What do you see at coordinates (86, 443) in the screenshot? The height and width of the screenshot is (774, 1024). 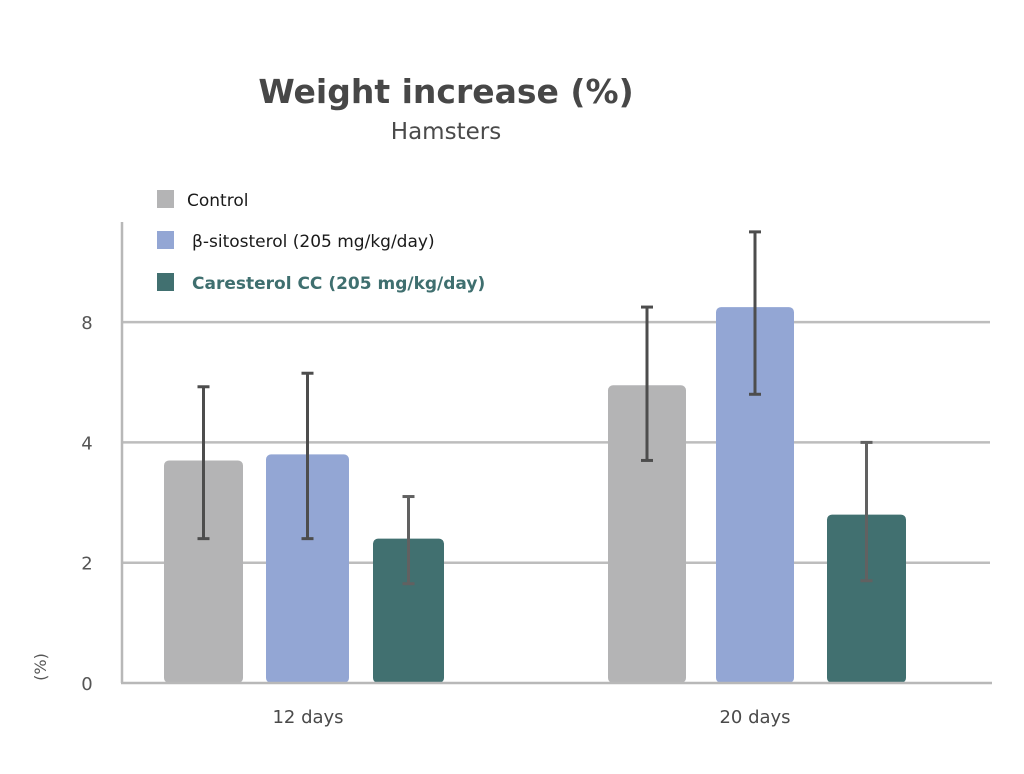 I see `y-tick-label: 4` at bounding box center [86, 443].